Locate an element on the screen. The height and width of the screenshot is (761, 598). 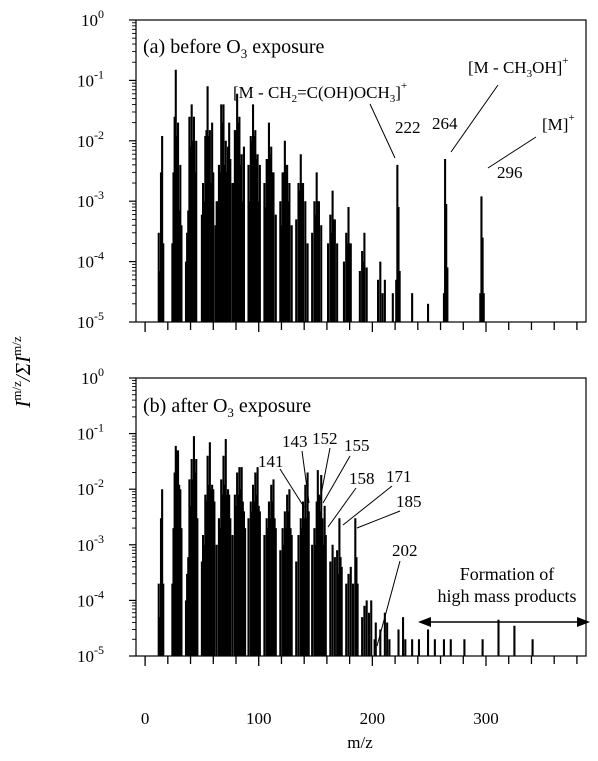
panel-a-ytick-label: 10⁻⁵ is located at coordinates (90, 320).